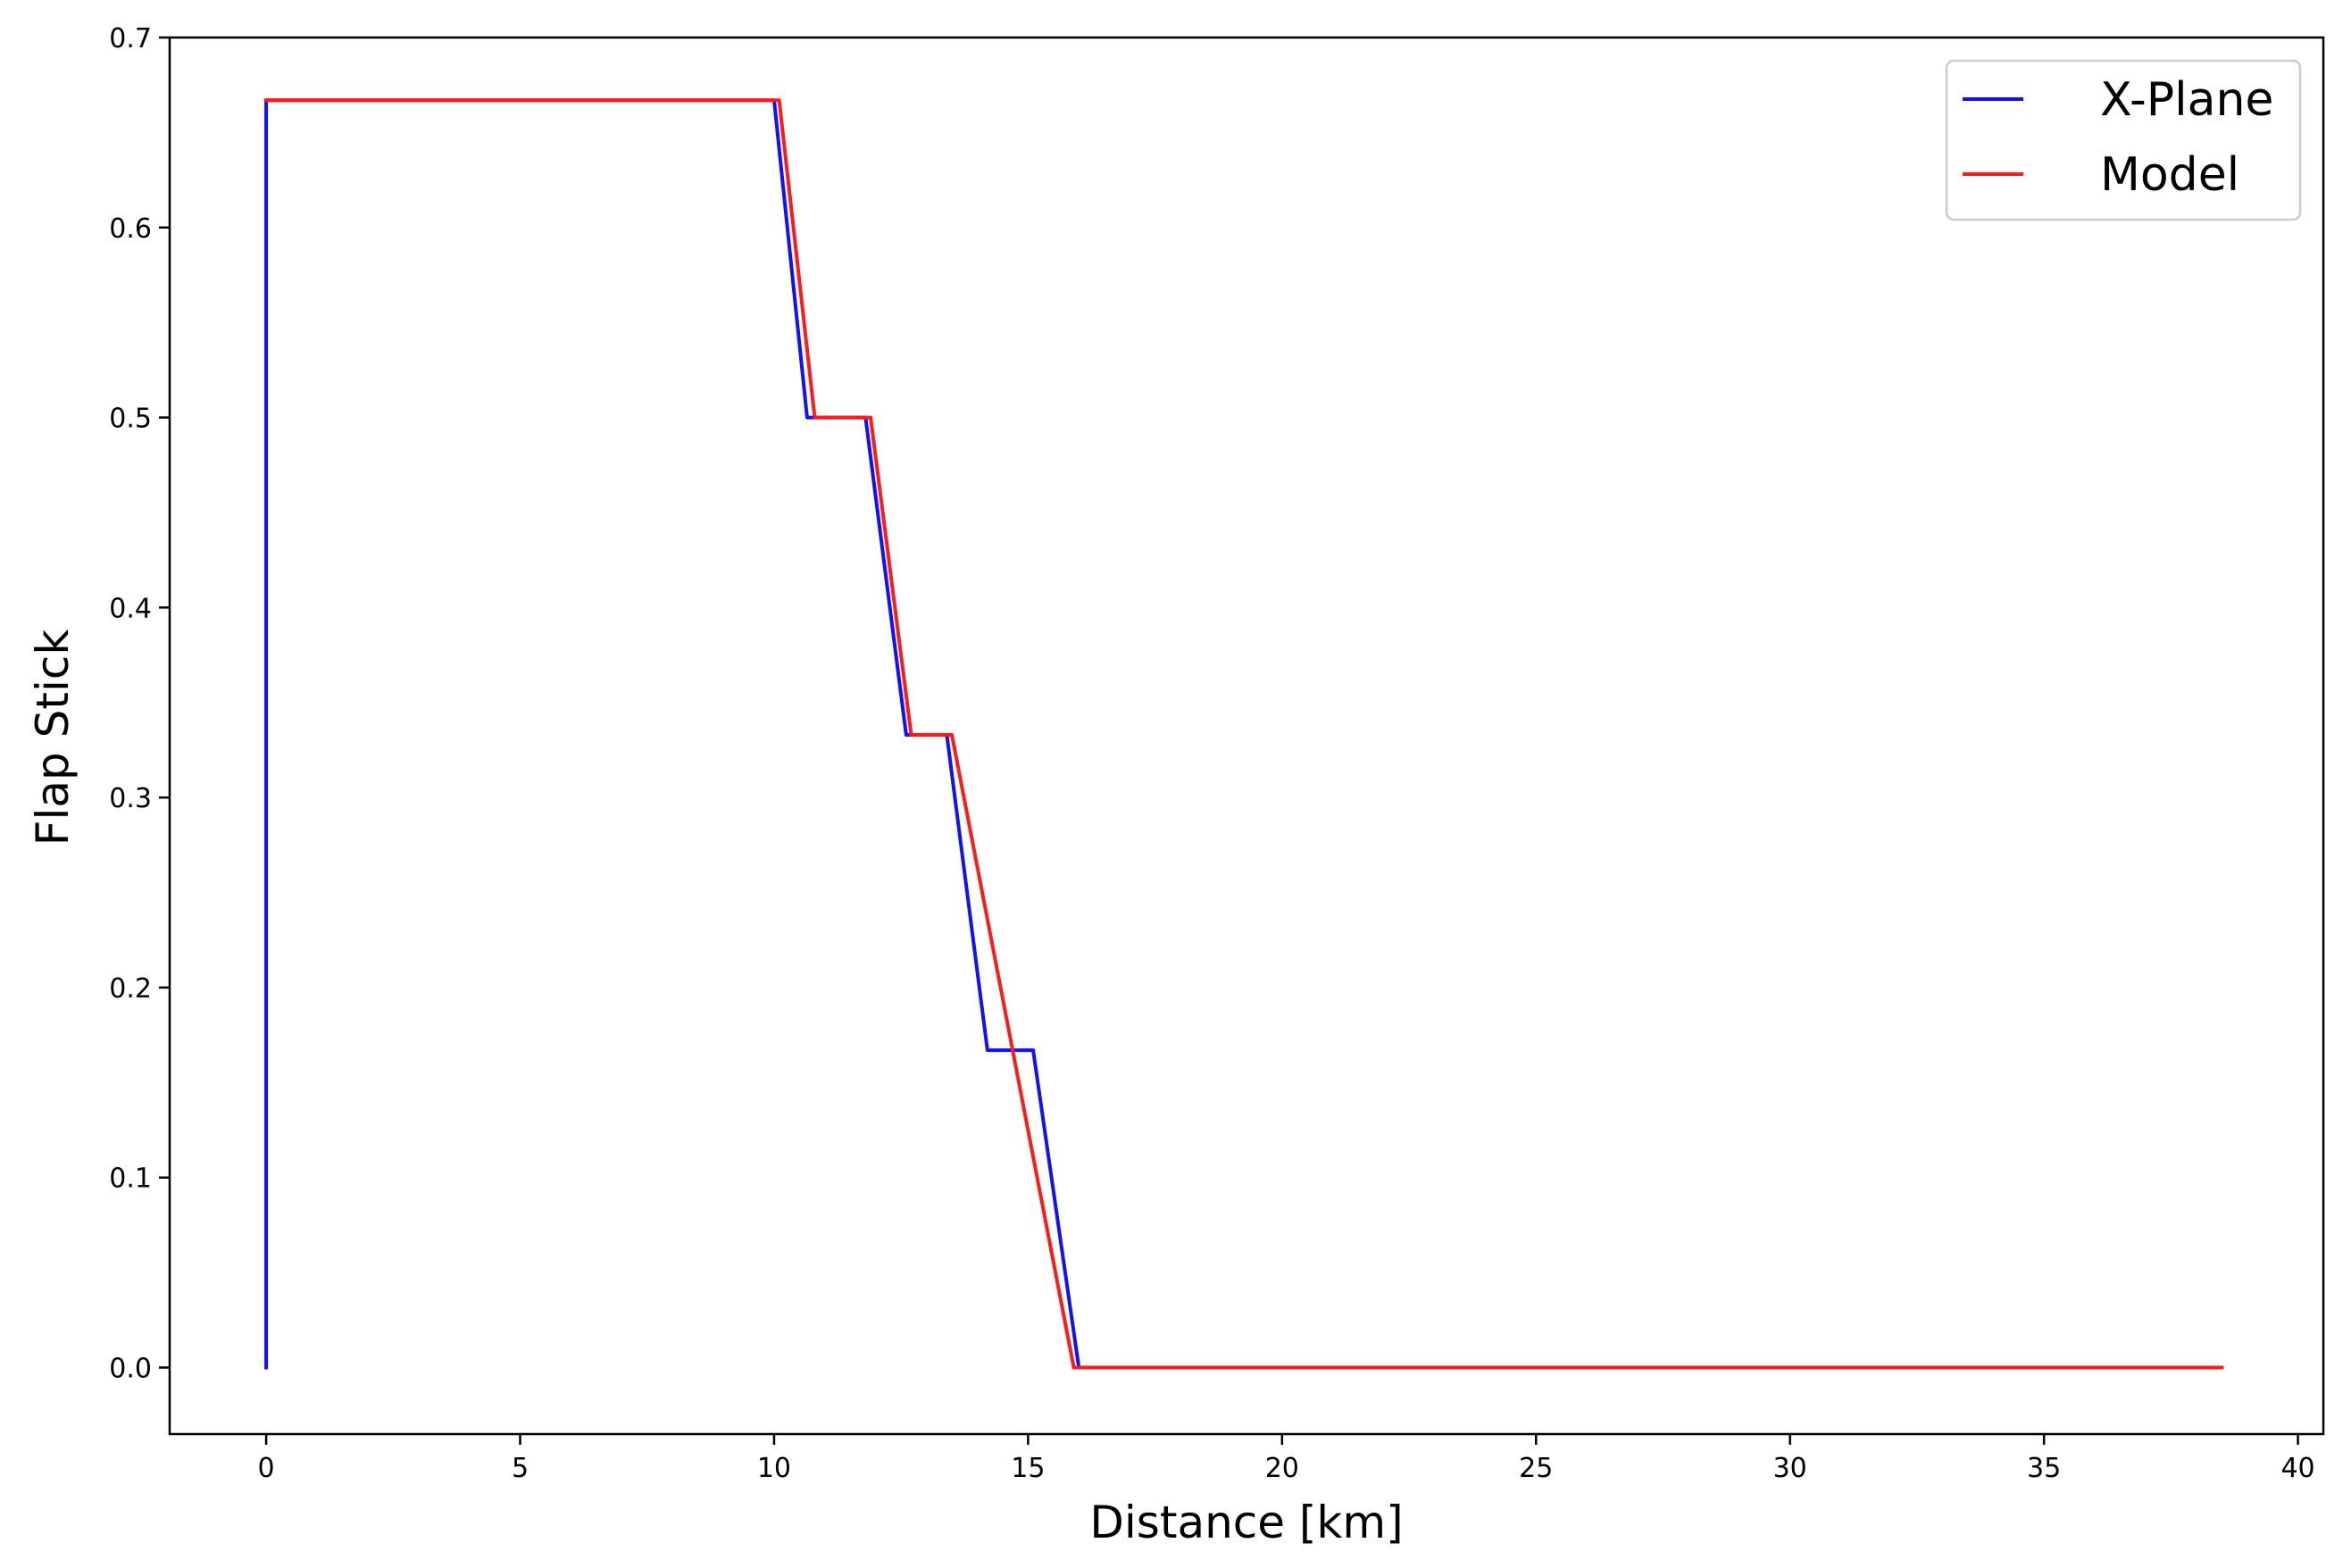 Image resolution: width=2343 pixels, height=1568 pixels. What do you see at coordinates (130, 419) in the screenshot?
I see `y-tick-label: 0.5` at bounding box center [130, 419].